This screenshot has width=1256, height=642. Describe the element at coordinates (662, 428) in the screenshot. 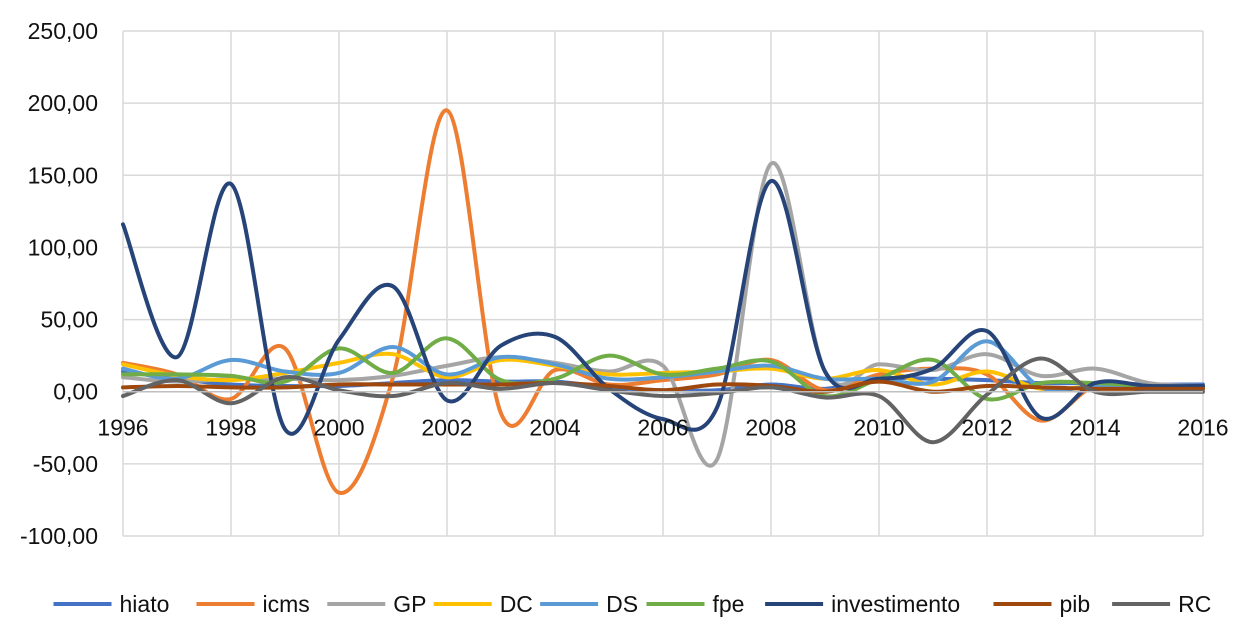

I see `x-tick-label: 2006` at that location.